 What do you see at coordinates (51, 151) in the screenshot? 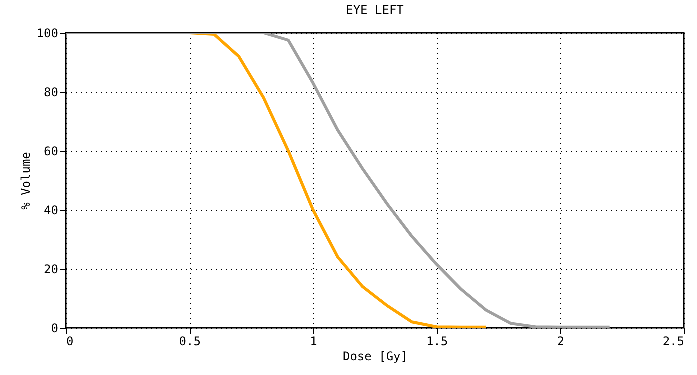
I see `y-tick-label: 60` at bounding box center [51, 151].